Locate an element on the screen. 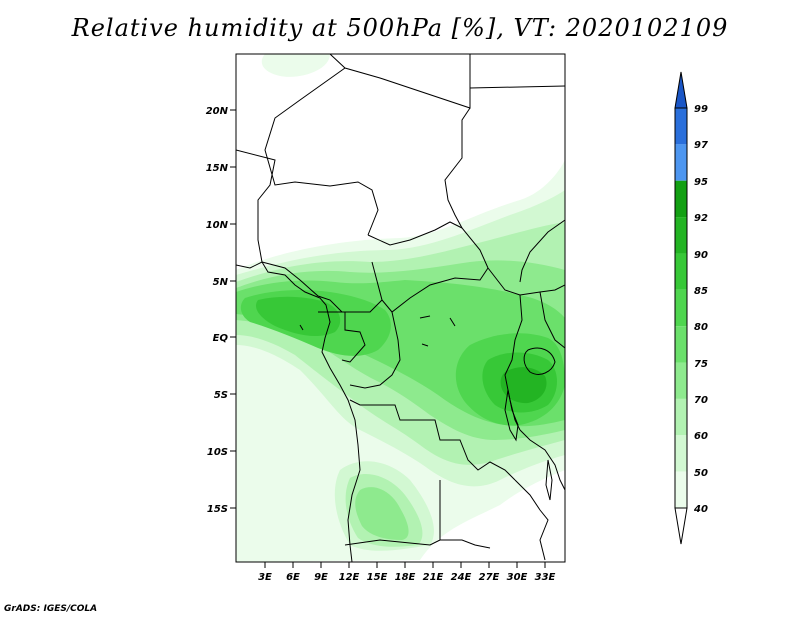 The height and width of the screenshot is (618, 800). border-chad-sudan is located at coordinates (466, 188).